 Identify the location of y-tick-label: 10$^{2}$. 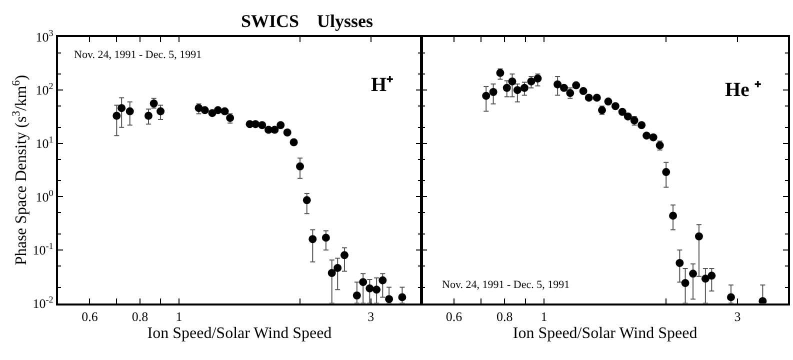
(45, 89).